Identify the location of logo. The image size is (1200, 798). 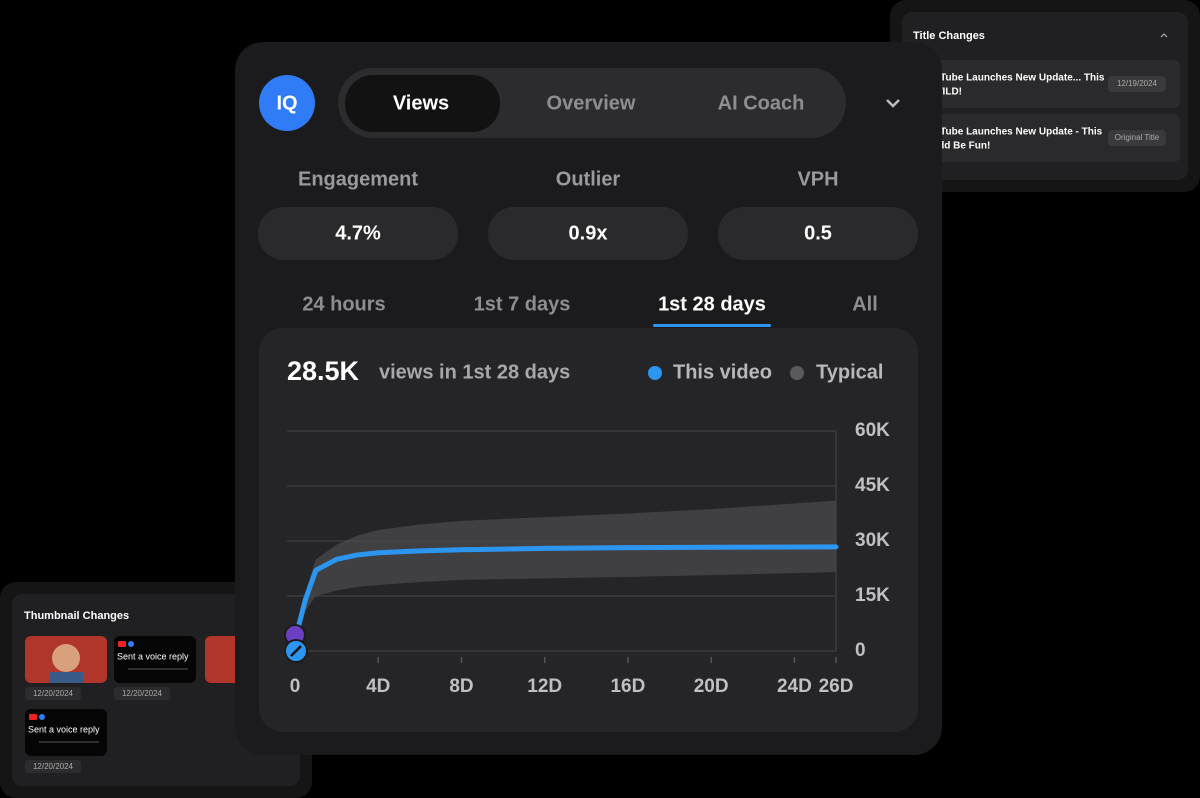
(287, 103).